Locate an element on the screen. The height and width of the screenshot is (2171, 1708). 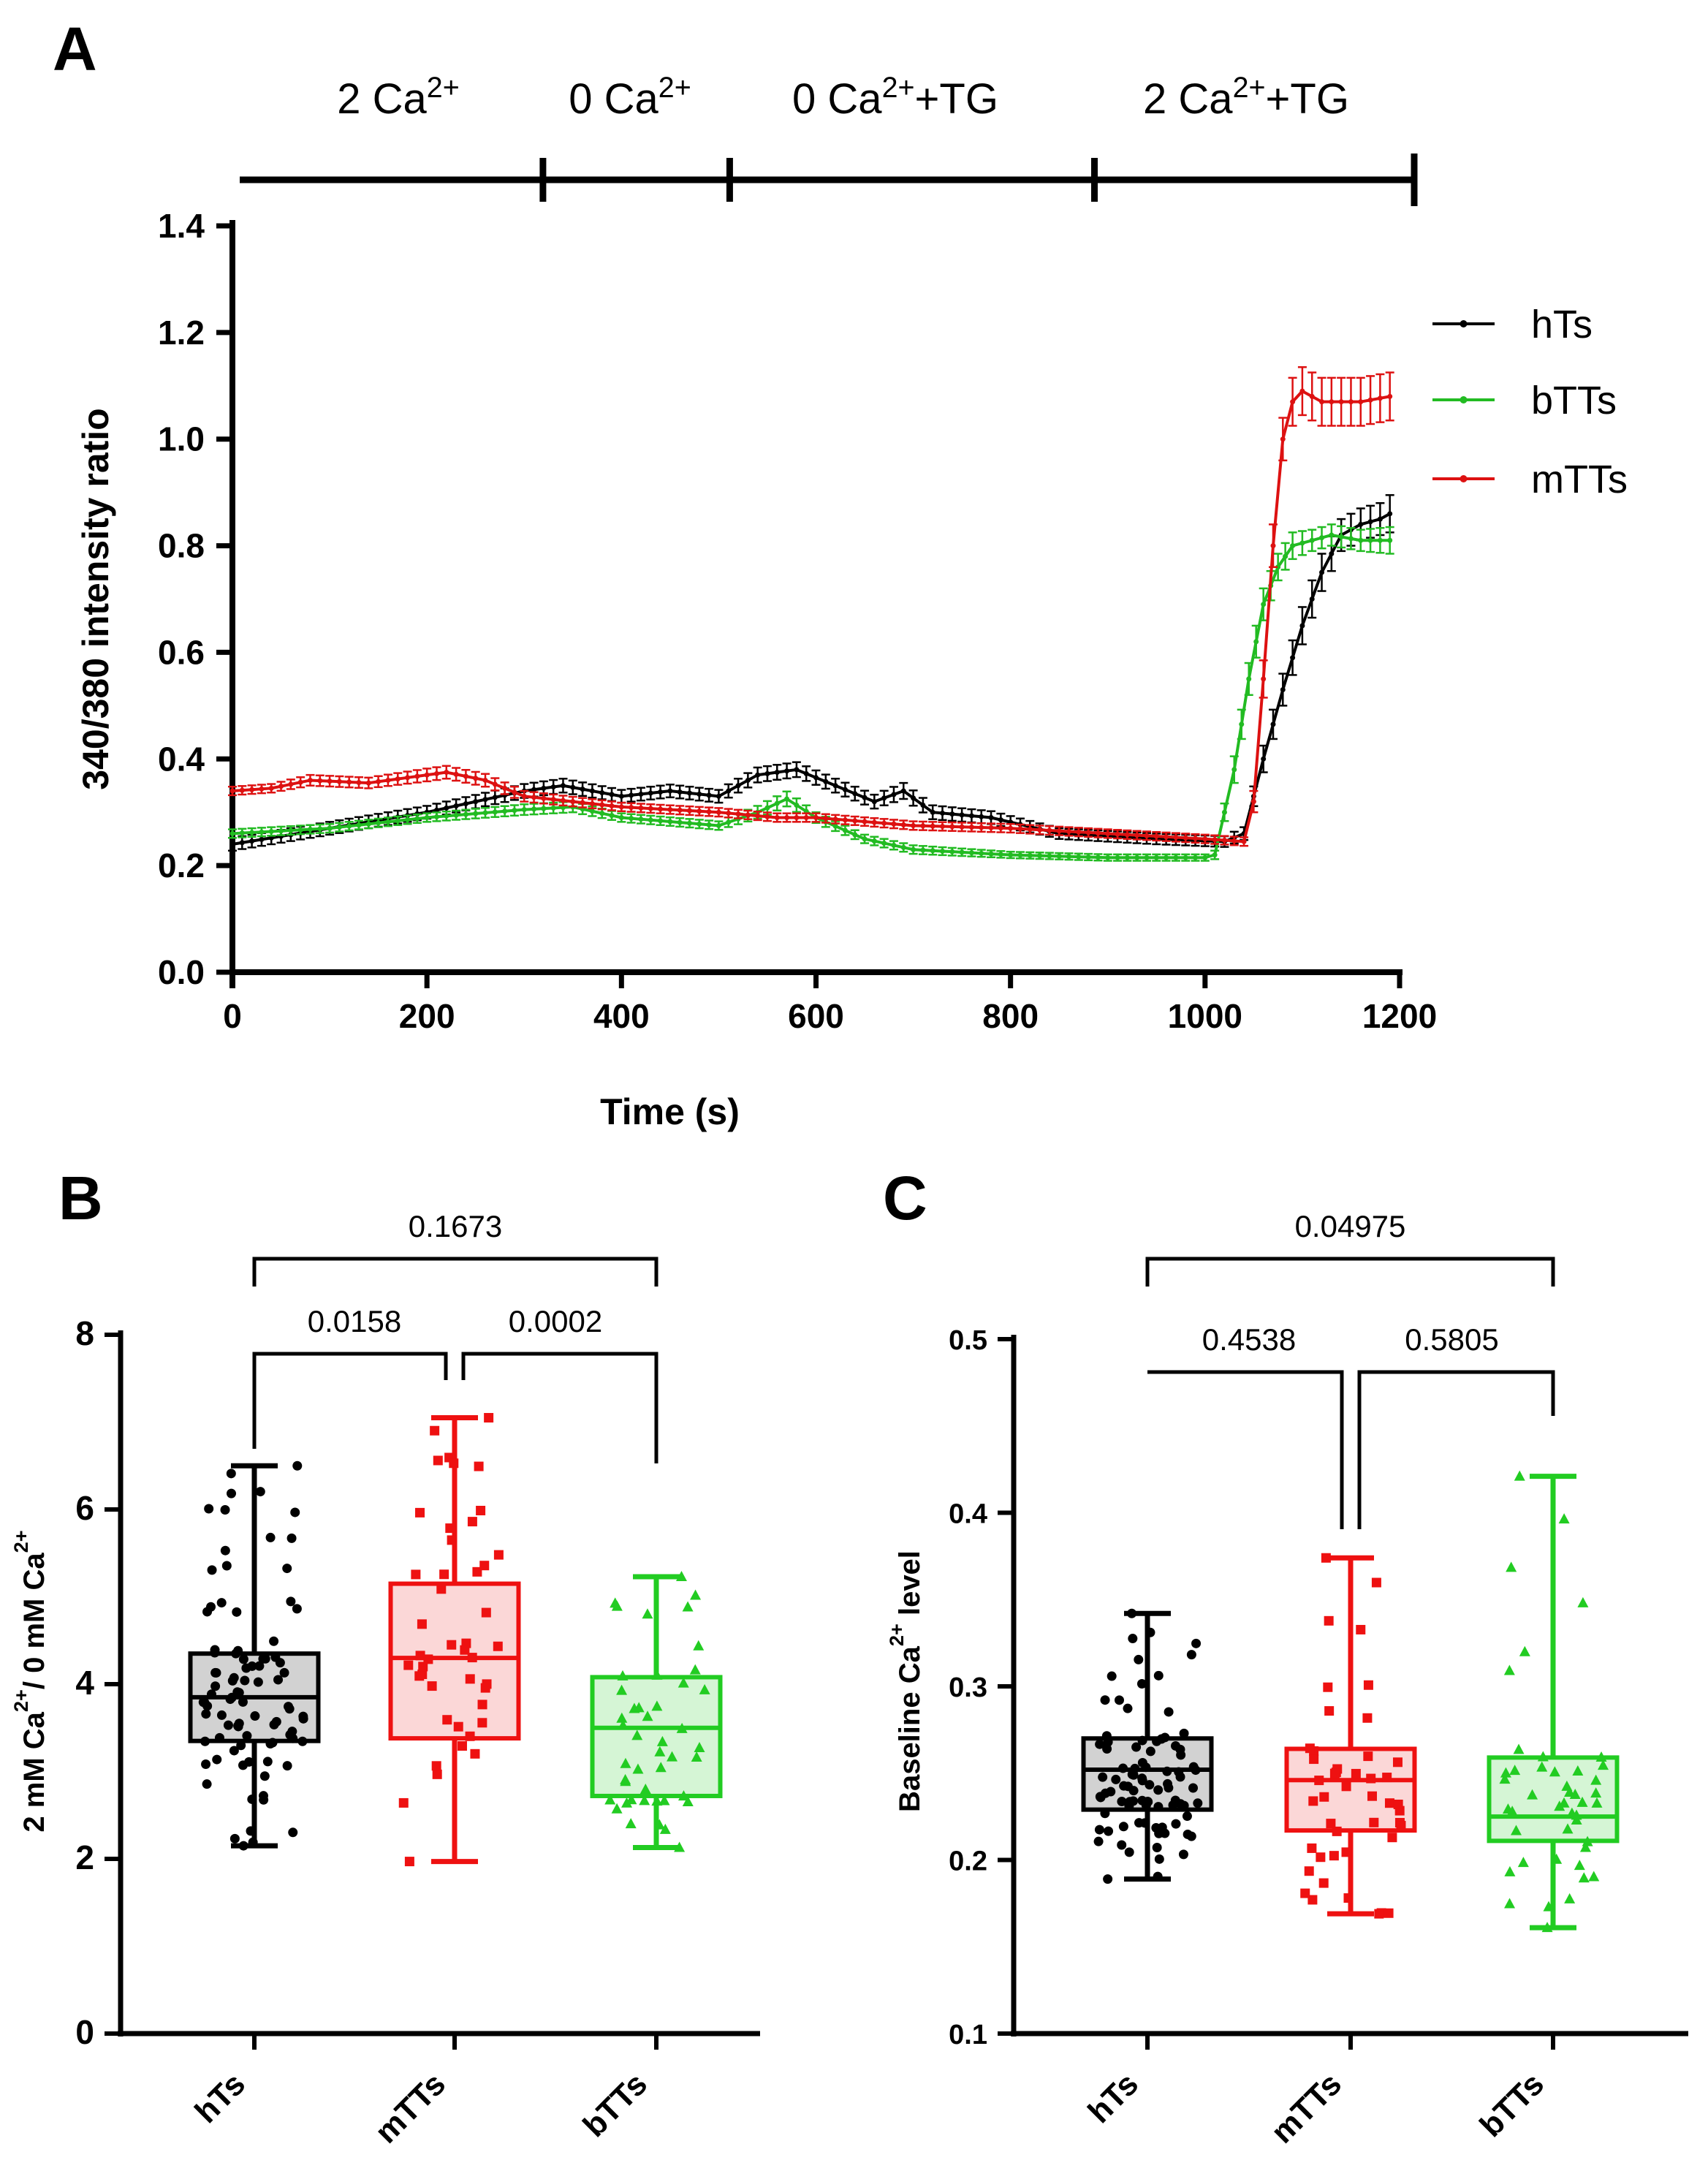
bracket-line is located at coordinates (1350, 1272).